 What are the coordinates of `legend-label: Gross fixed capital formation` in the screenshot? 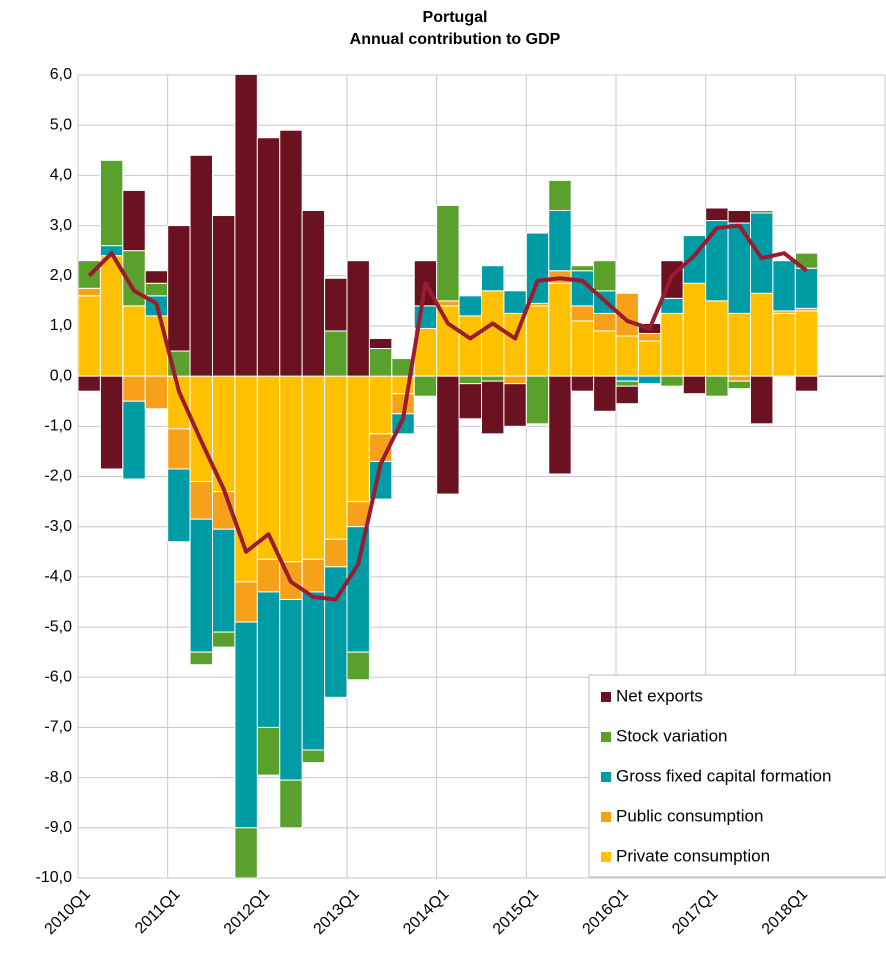 It's located at (723, 775).